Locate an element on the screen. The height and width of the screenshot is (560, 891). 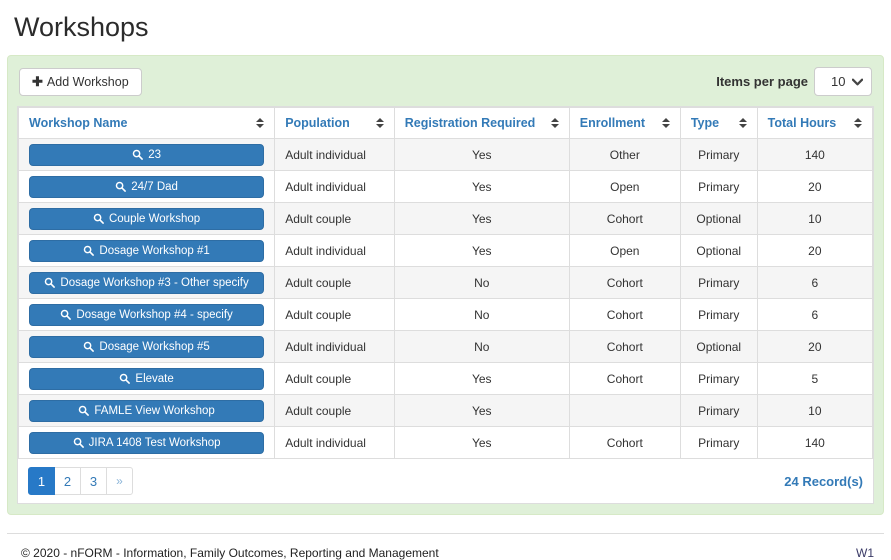
column-label: Registration Required is located at coordinates (470, 123).